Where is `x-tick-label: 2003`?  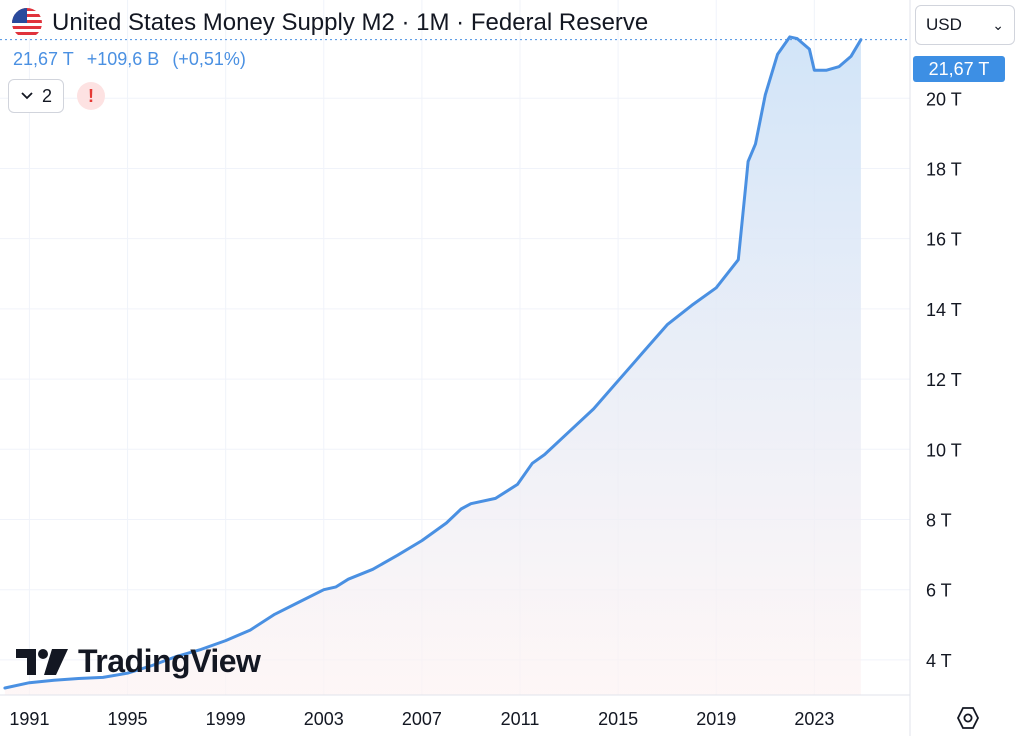
x-tick-label: 2003 is located at coordinates (324, 719).